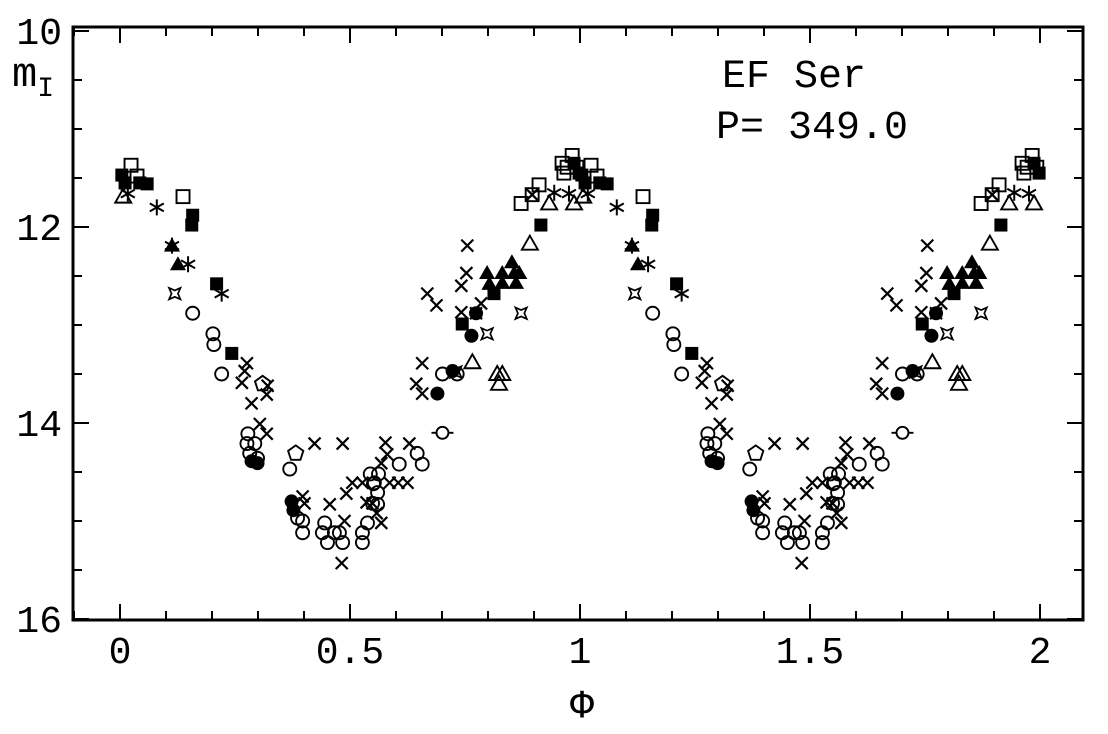 This screenshot has width=1108, height=734. I want to click on y-axis-label: mI, so click(33, 78).